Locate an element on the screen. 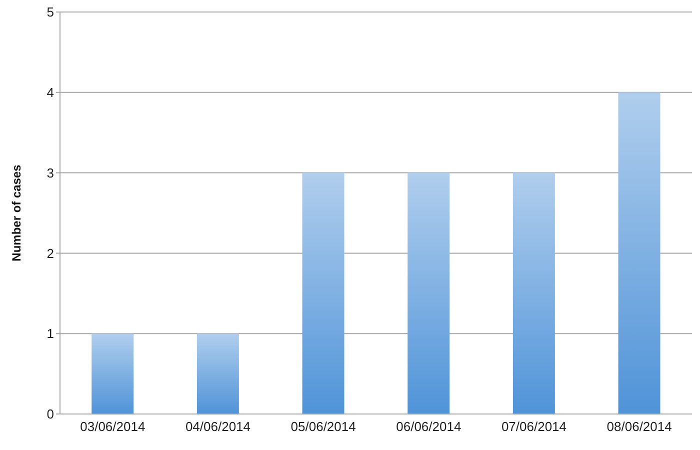  y-tick-label: 2 is located at coordinates (50, 253).